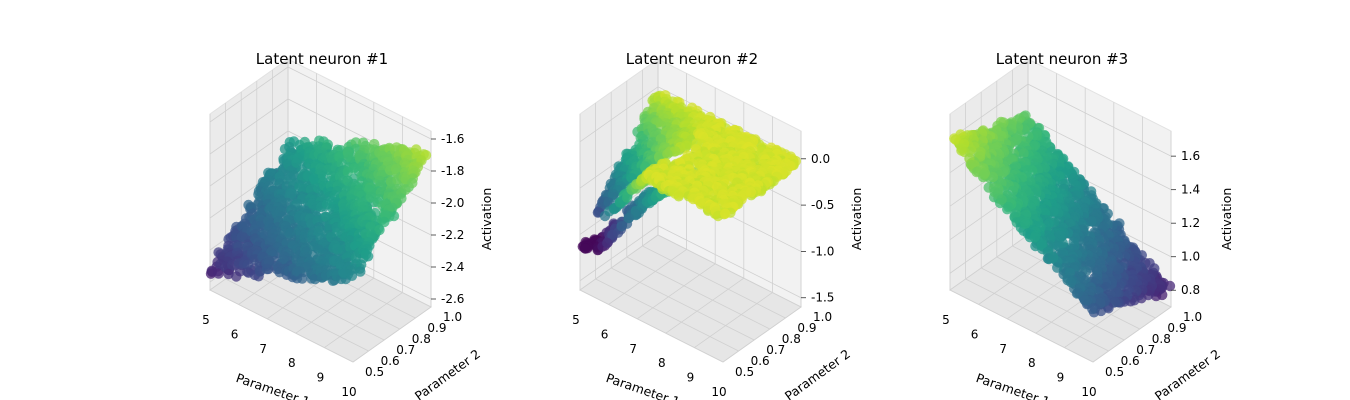 The height and width of the screenshot is (400, 1350). I want to click on z-tick-label: 0.8, so click(1190, 290).